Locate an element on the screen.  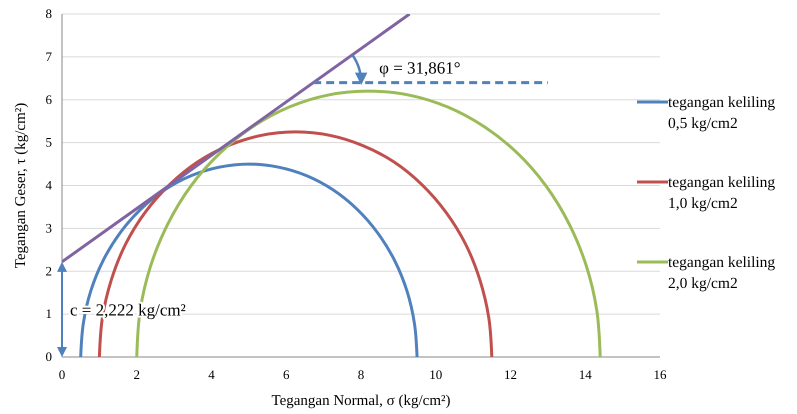
x-axis-title: Tegangan Normal, σ (kg/cm²) is located at coordinates (361, 401).